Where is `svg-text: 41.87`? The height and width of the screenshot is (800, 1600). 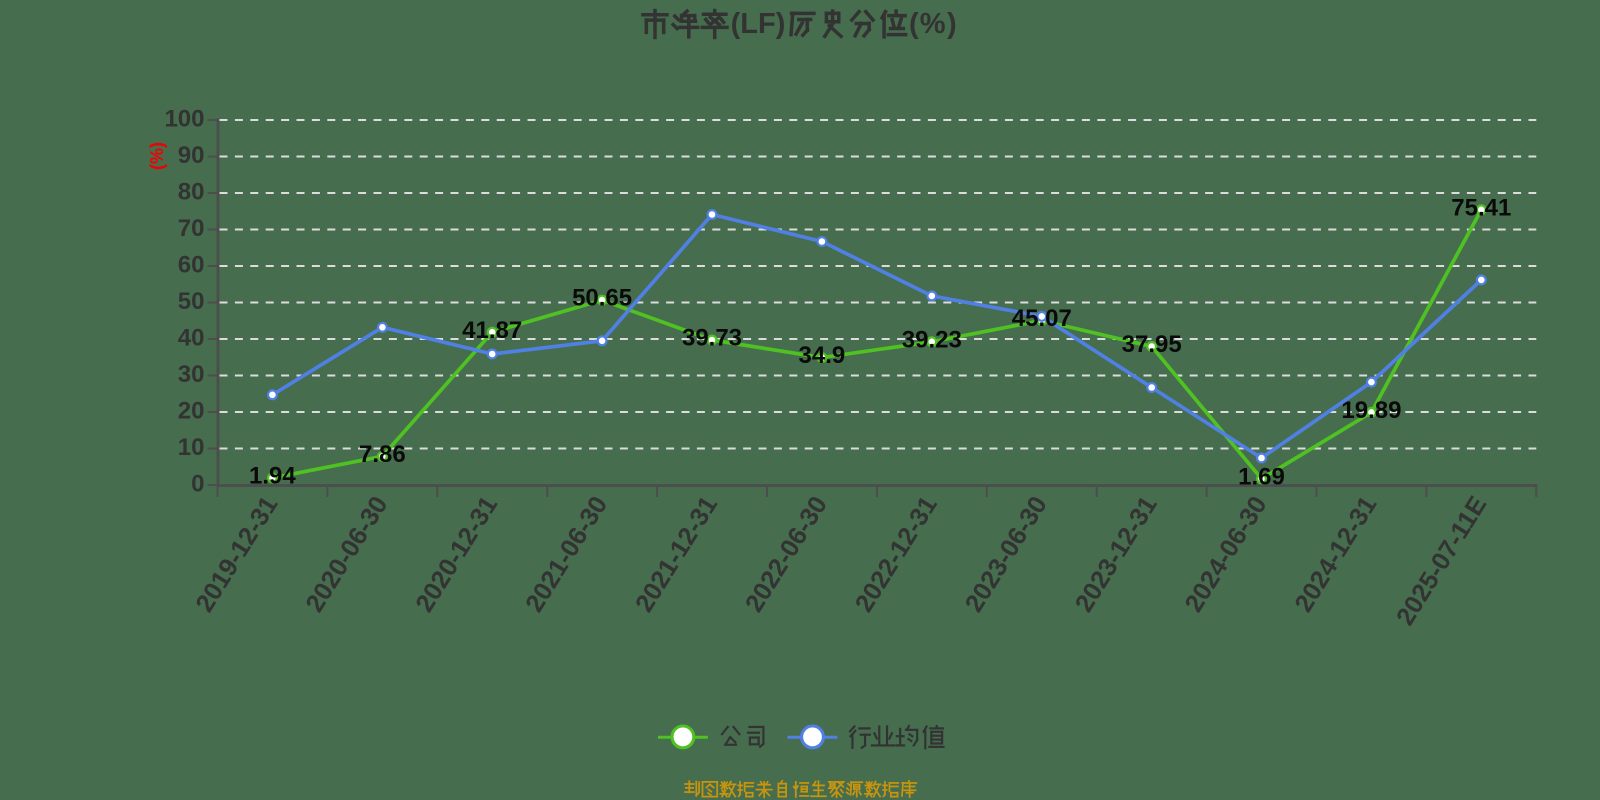
svg-text: 41.87 is located at coordinates (492, 330).